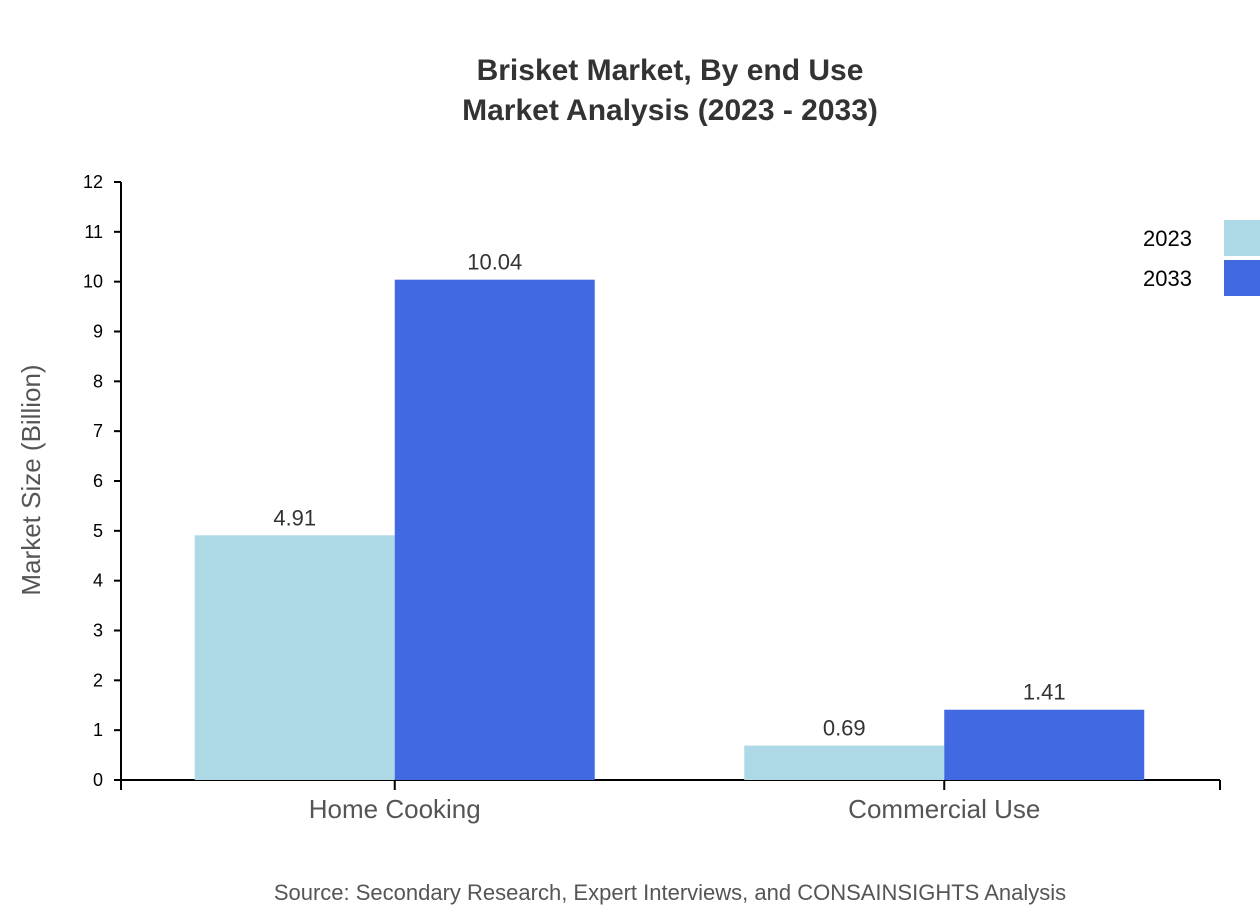 The height and width of the screenshot is (920, 1260). What do you see at coordinates (395, 809) in the screenshot?
I see `x-tick-label: Home Cooking` at bounding box center [395, 809].